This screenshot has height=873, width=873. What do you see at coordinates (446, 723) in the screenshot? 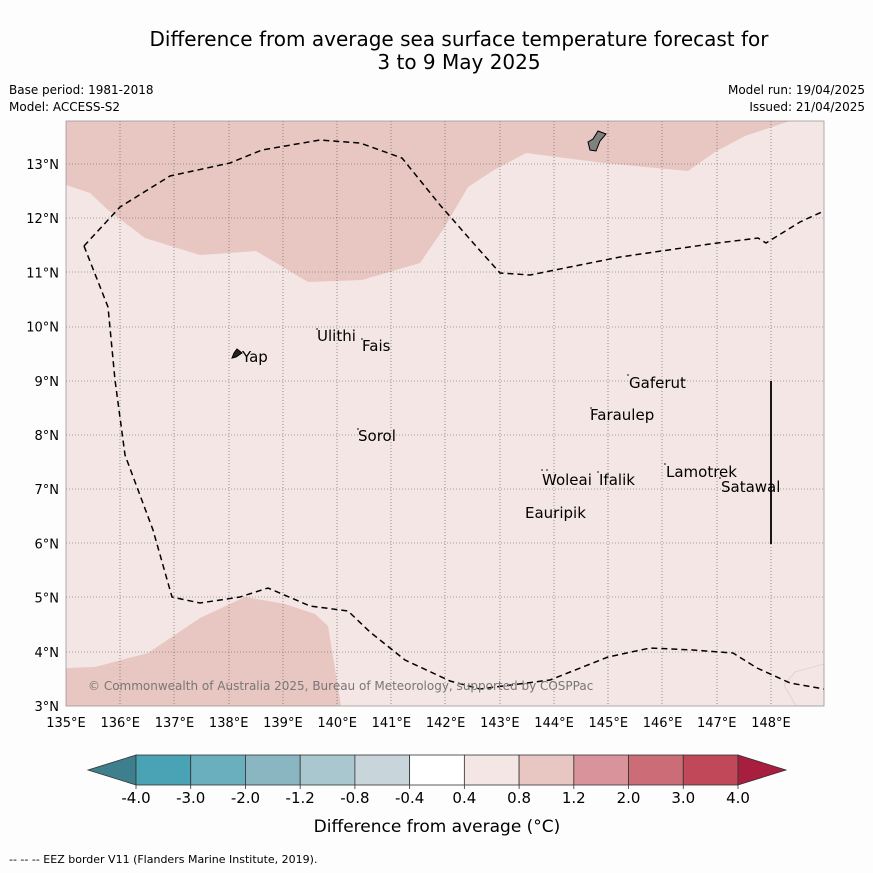
I see `lon-label: 142°E` at bounding box center [446, 723].